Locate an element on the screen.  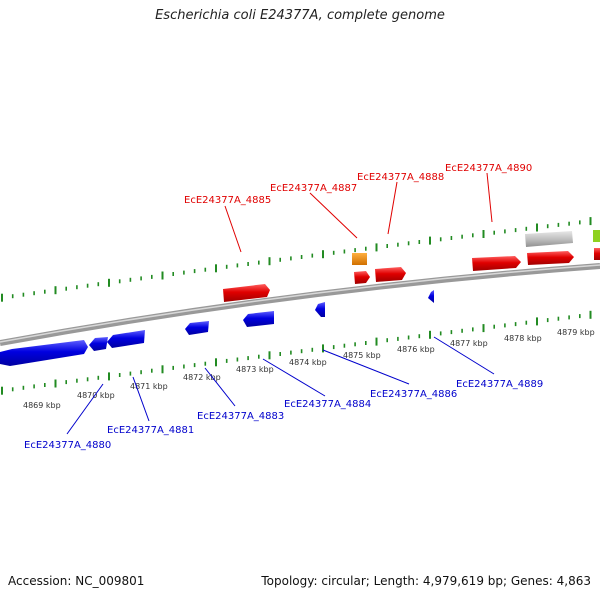
bottom-tick-track is located at coordinates (296, 352).